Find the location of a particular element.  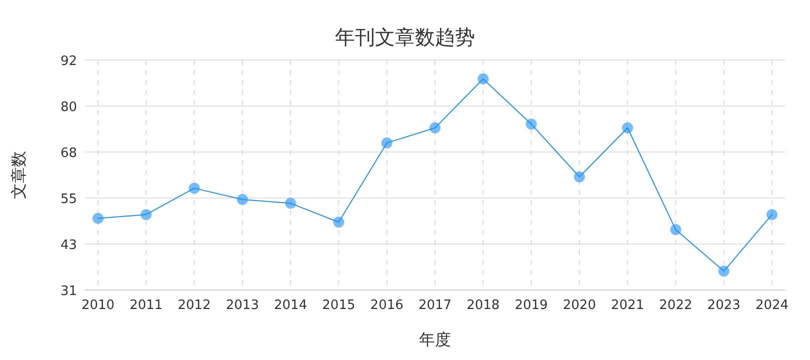

x-tick-label: 2011 is located at coordinates (146, 305).